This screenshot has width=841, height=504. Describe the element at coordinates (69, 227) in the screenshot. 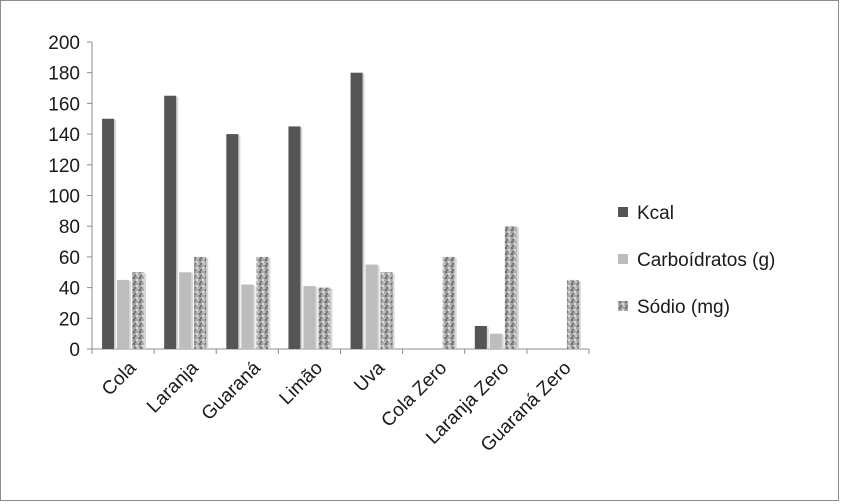

I see `y-tick-label: 80` at that location.